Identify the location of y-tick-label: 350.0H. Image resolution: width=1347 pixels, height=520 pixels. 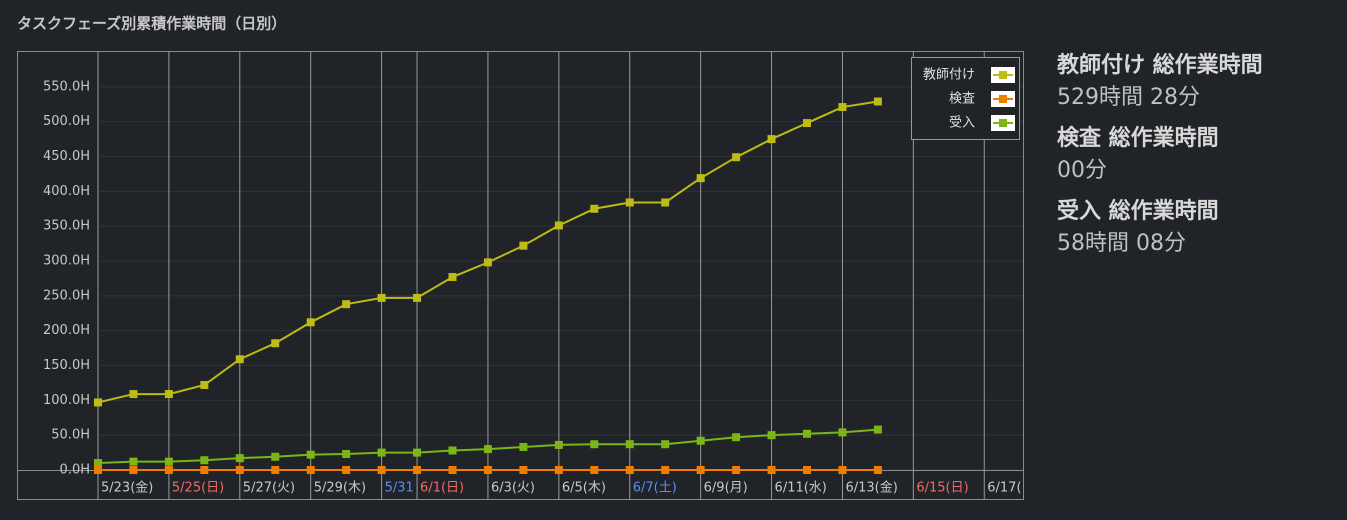
(66, 226).